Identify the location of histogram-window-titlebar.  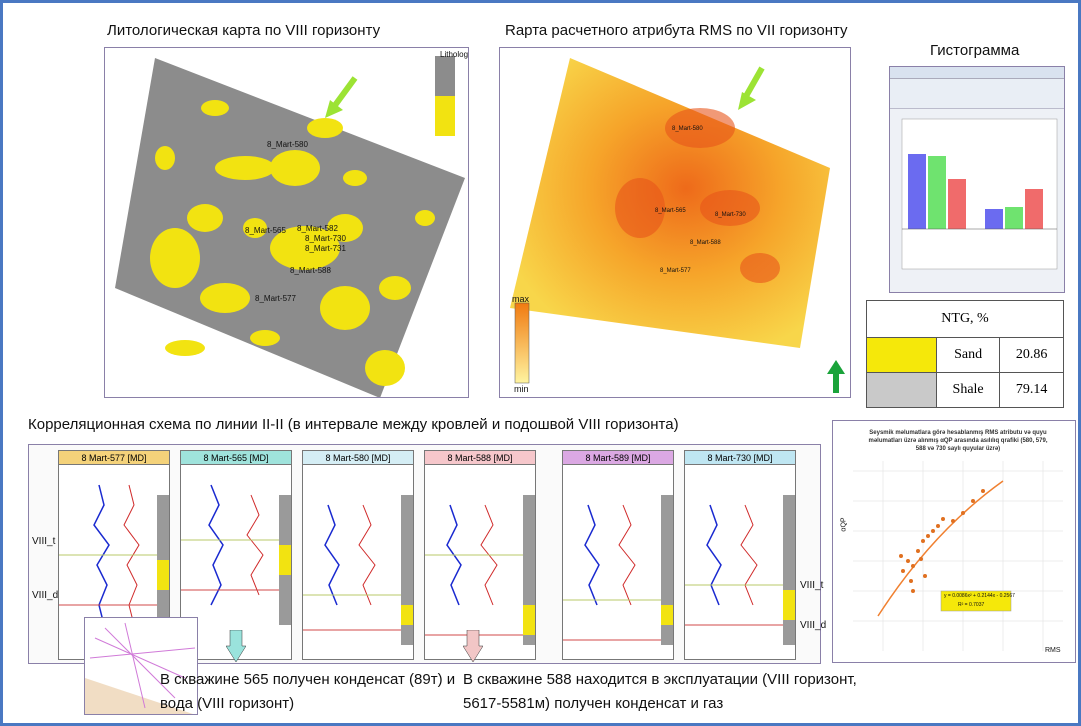
(977, 73).